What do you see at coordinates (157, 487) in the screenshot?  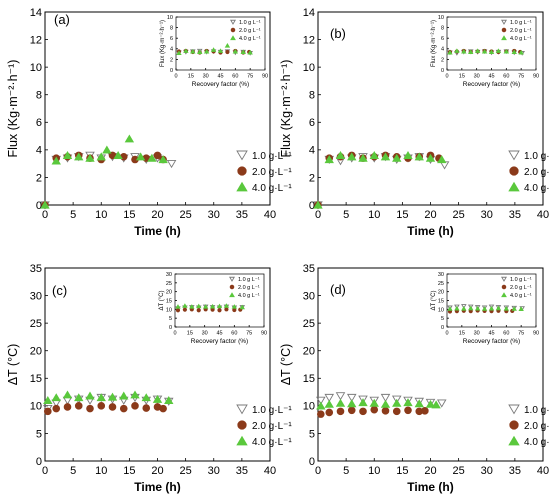 I see `panel-c-main-xlabel: Time (h)` at bounding box center [157, 487].